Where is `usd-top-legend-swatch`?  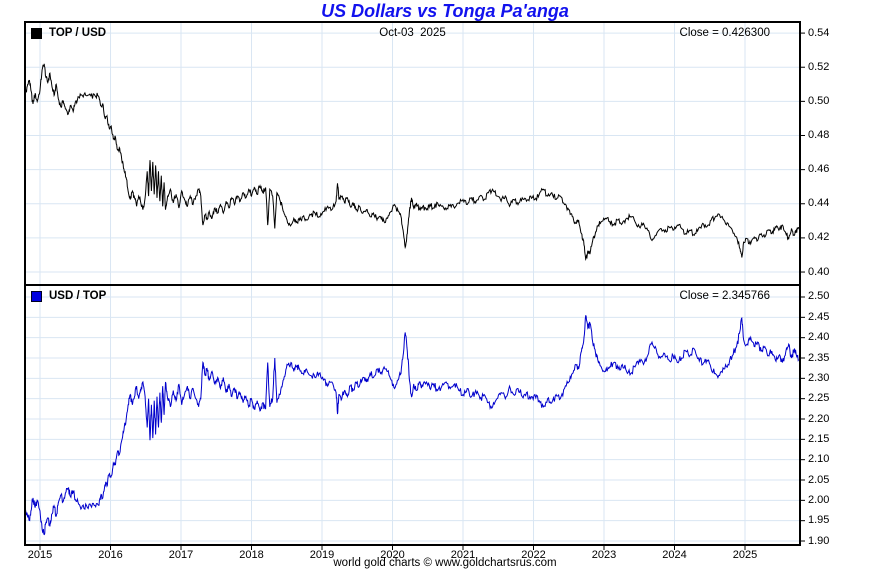
usd-top-legend-swatch is located at coordinates (36, 296).